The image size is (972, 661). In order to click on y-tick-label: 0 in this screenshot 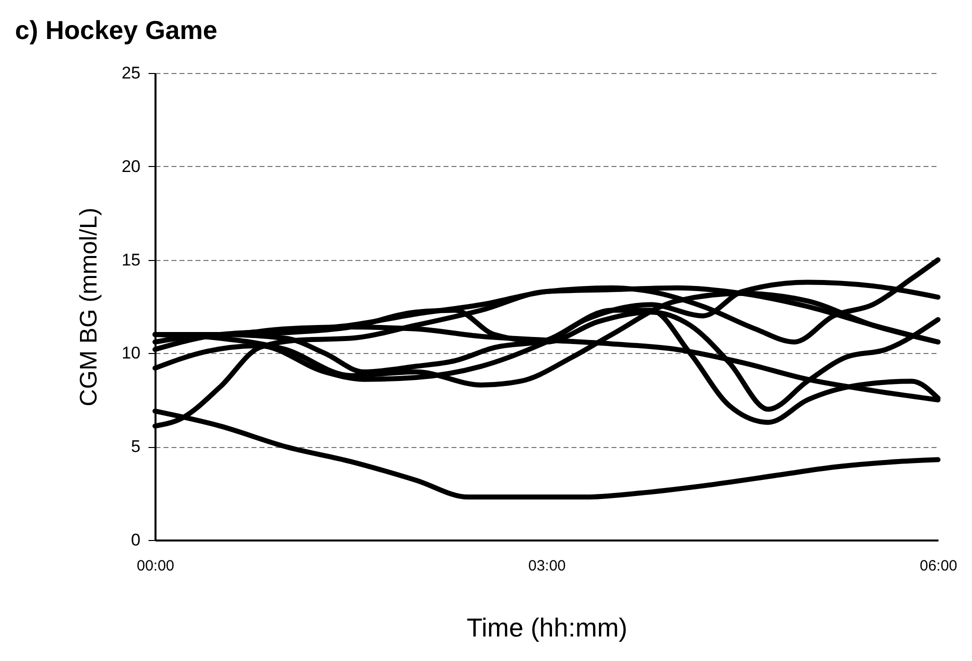, I will do `click(135, 540)`.